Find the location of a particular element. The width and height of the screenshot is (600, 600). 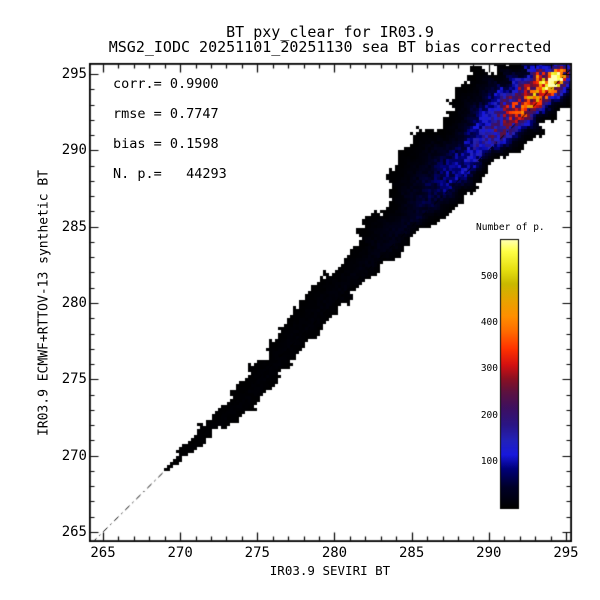

plot-title: BT pxy_clear for IR03.9 is located at coordinates (330, 32).